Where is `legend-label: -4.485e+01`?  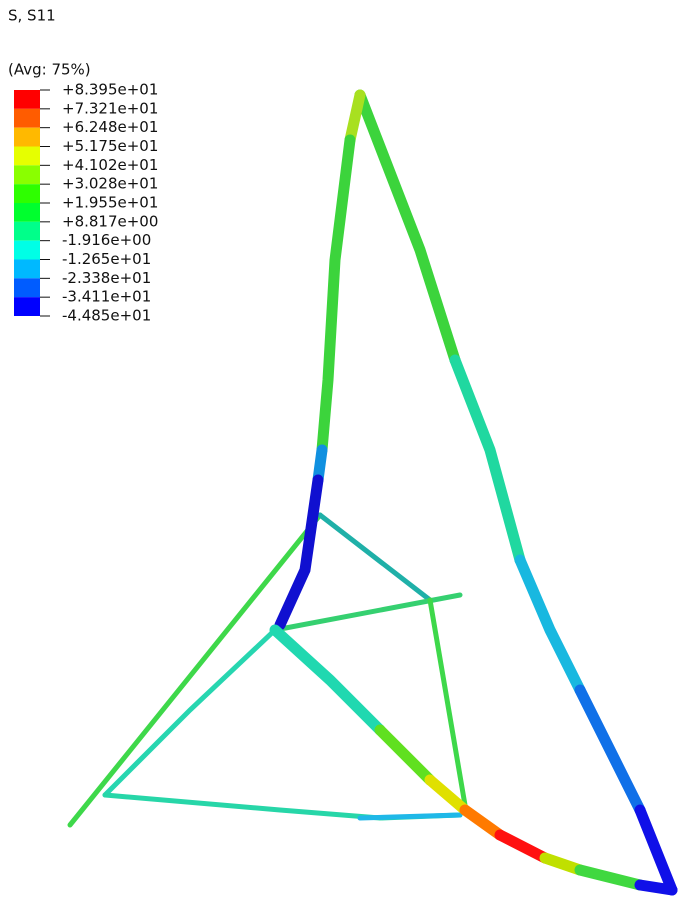 legend-label: -4.485e+01 is located at coordinates (106, 316).